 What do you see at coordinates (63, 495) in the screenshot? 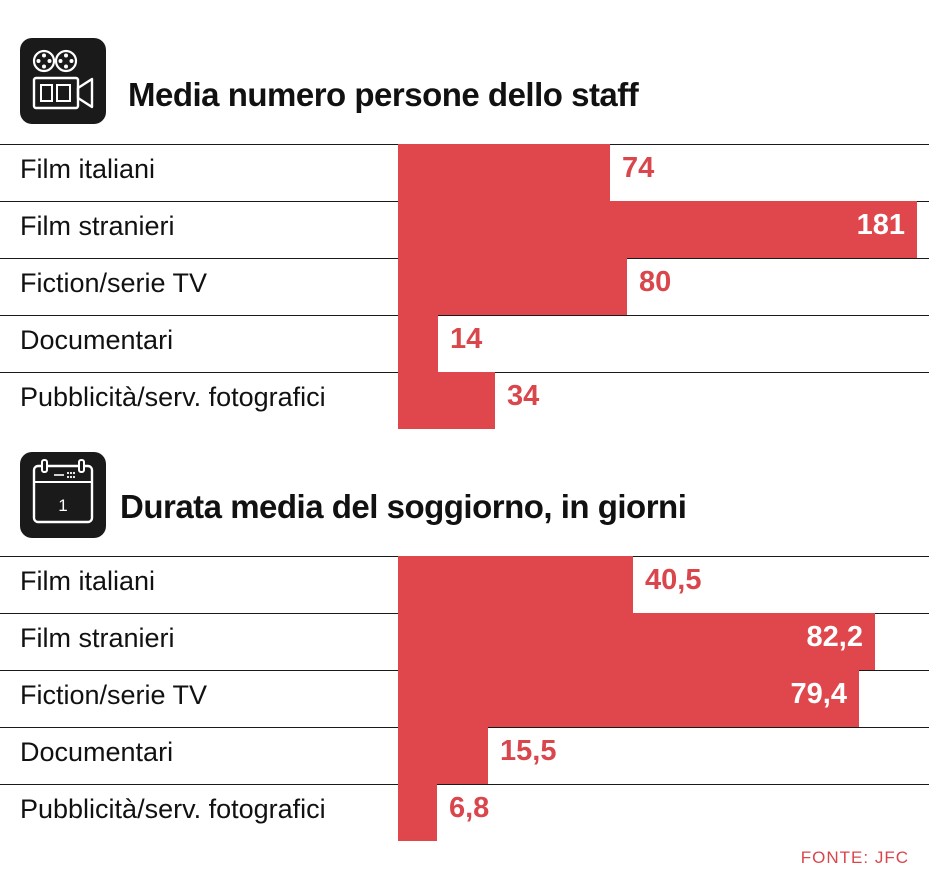
I see `calendar-icon: 1` at bounding box center [63, 495].